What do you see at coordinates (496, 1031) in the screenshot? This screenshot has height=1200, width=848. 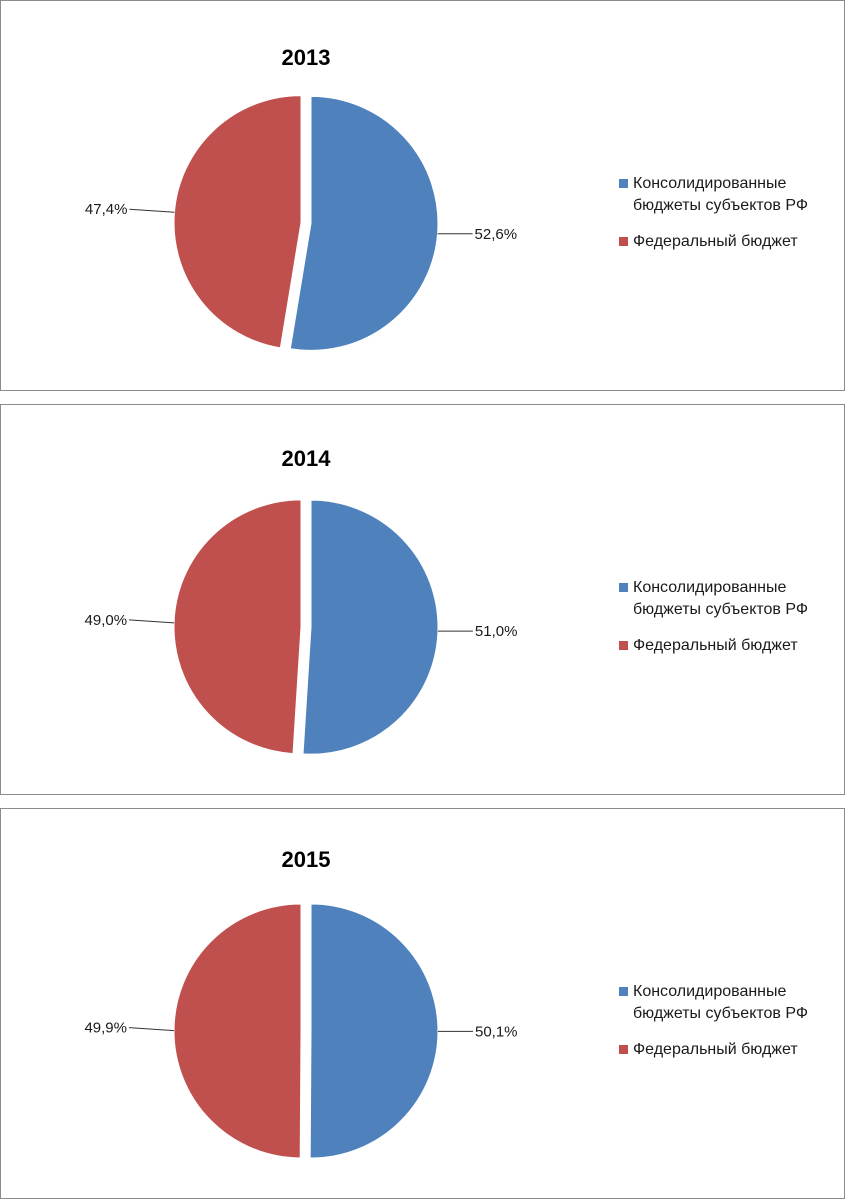 I see `data-label: 50,1%` at bounding box center [496, 1031].